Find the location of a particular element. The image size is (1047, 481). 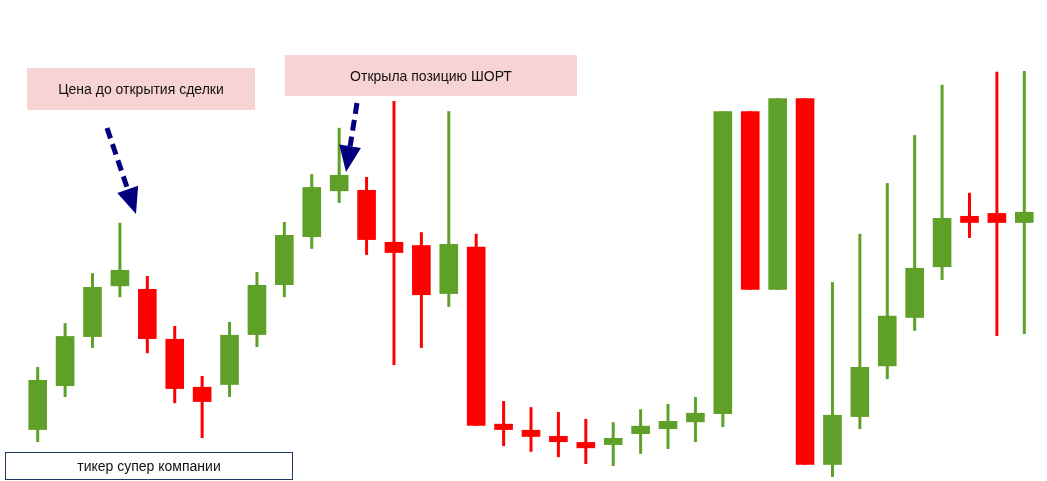

callout-box: Открыла позицию ШОРТ is located at coordinates (431, 75).